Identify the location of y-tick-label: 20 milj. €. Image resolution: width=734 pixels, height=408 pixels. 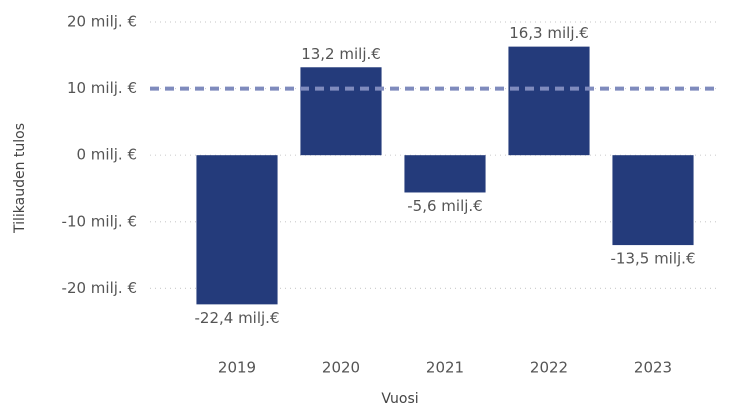
(102, 21).